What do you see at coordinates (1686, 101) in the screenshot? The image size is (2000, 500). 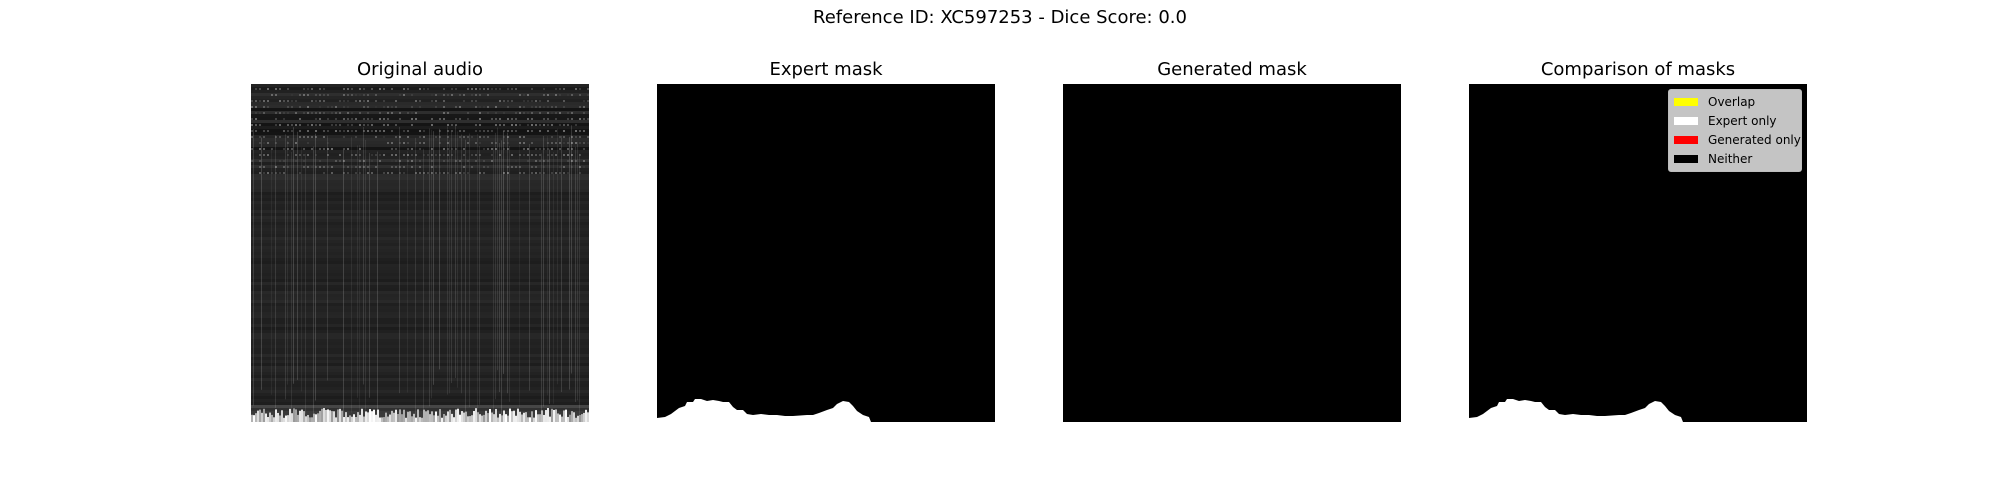 I see `legend-swatch-overlap` at bounding box center [1686, 101].